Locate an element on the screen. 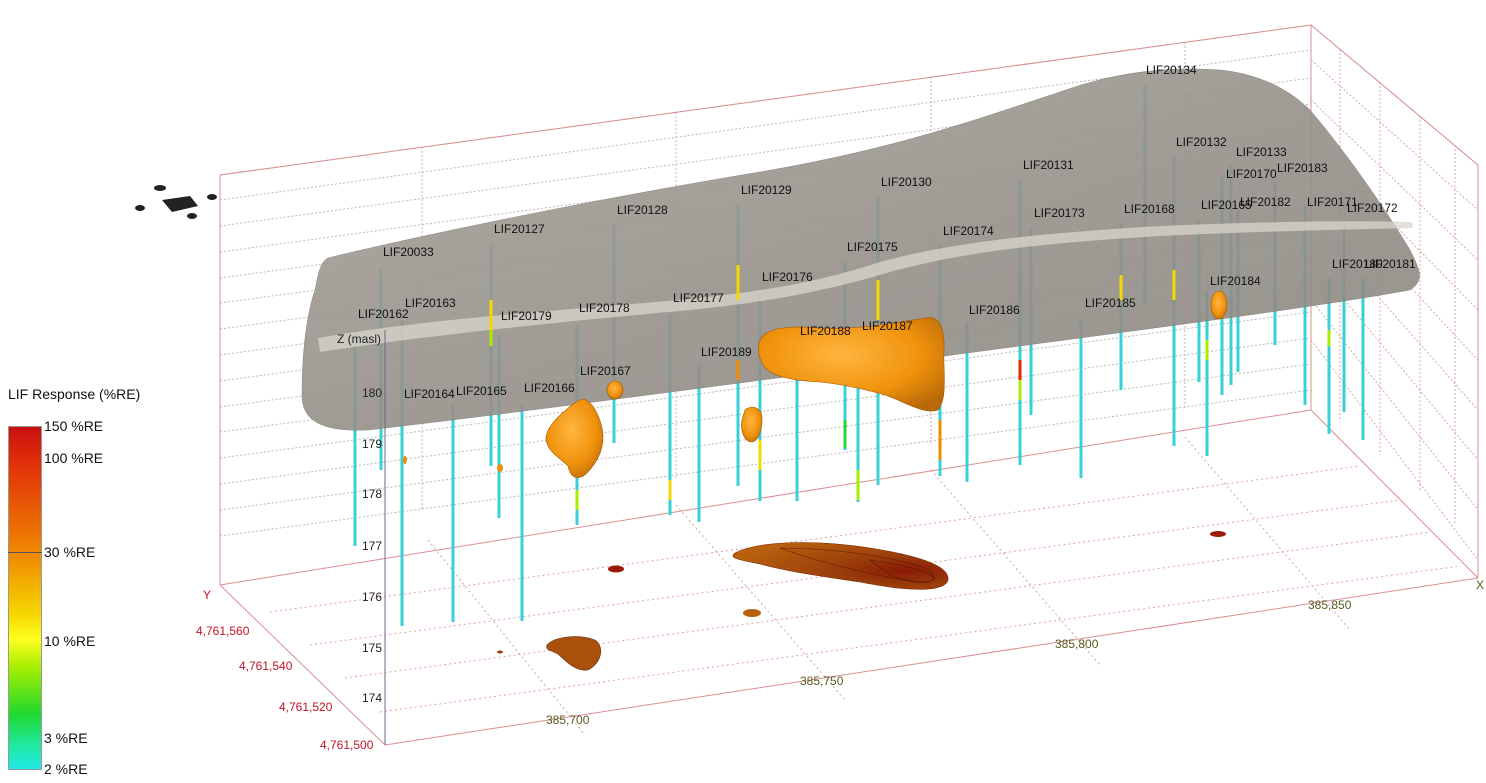 The image size is (1486, 783). borehole-label: LIF20127 is located at coordinates (519, 229).